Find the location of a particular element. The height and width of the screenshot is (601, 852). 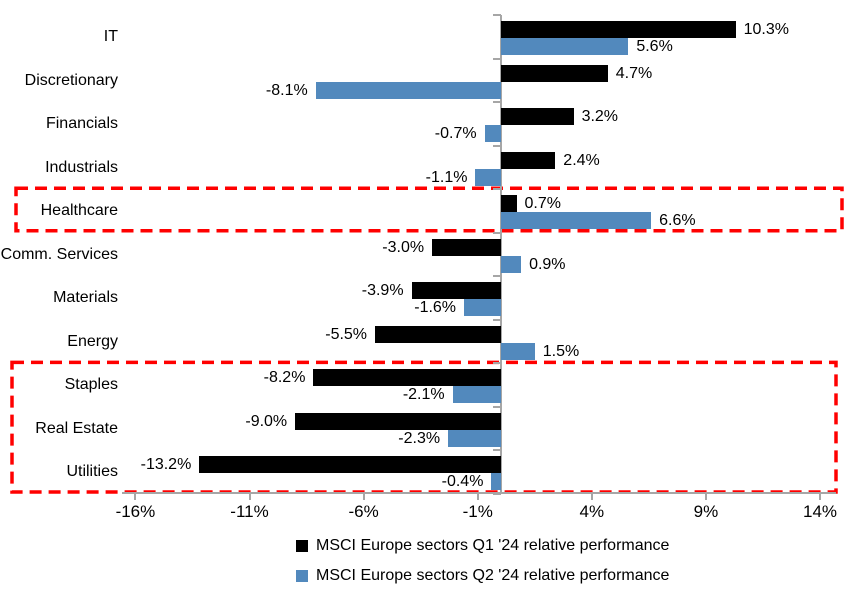

x-tick-label: -6% is located at coordinates (363, 511).